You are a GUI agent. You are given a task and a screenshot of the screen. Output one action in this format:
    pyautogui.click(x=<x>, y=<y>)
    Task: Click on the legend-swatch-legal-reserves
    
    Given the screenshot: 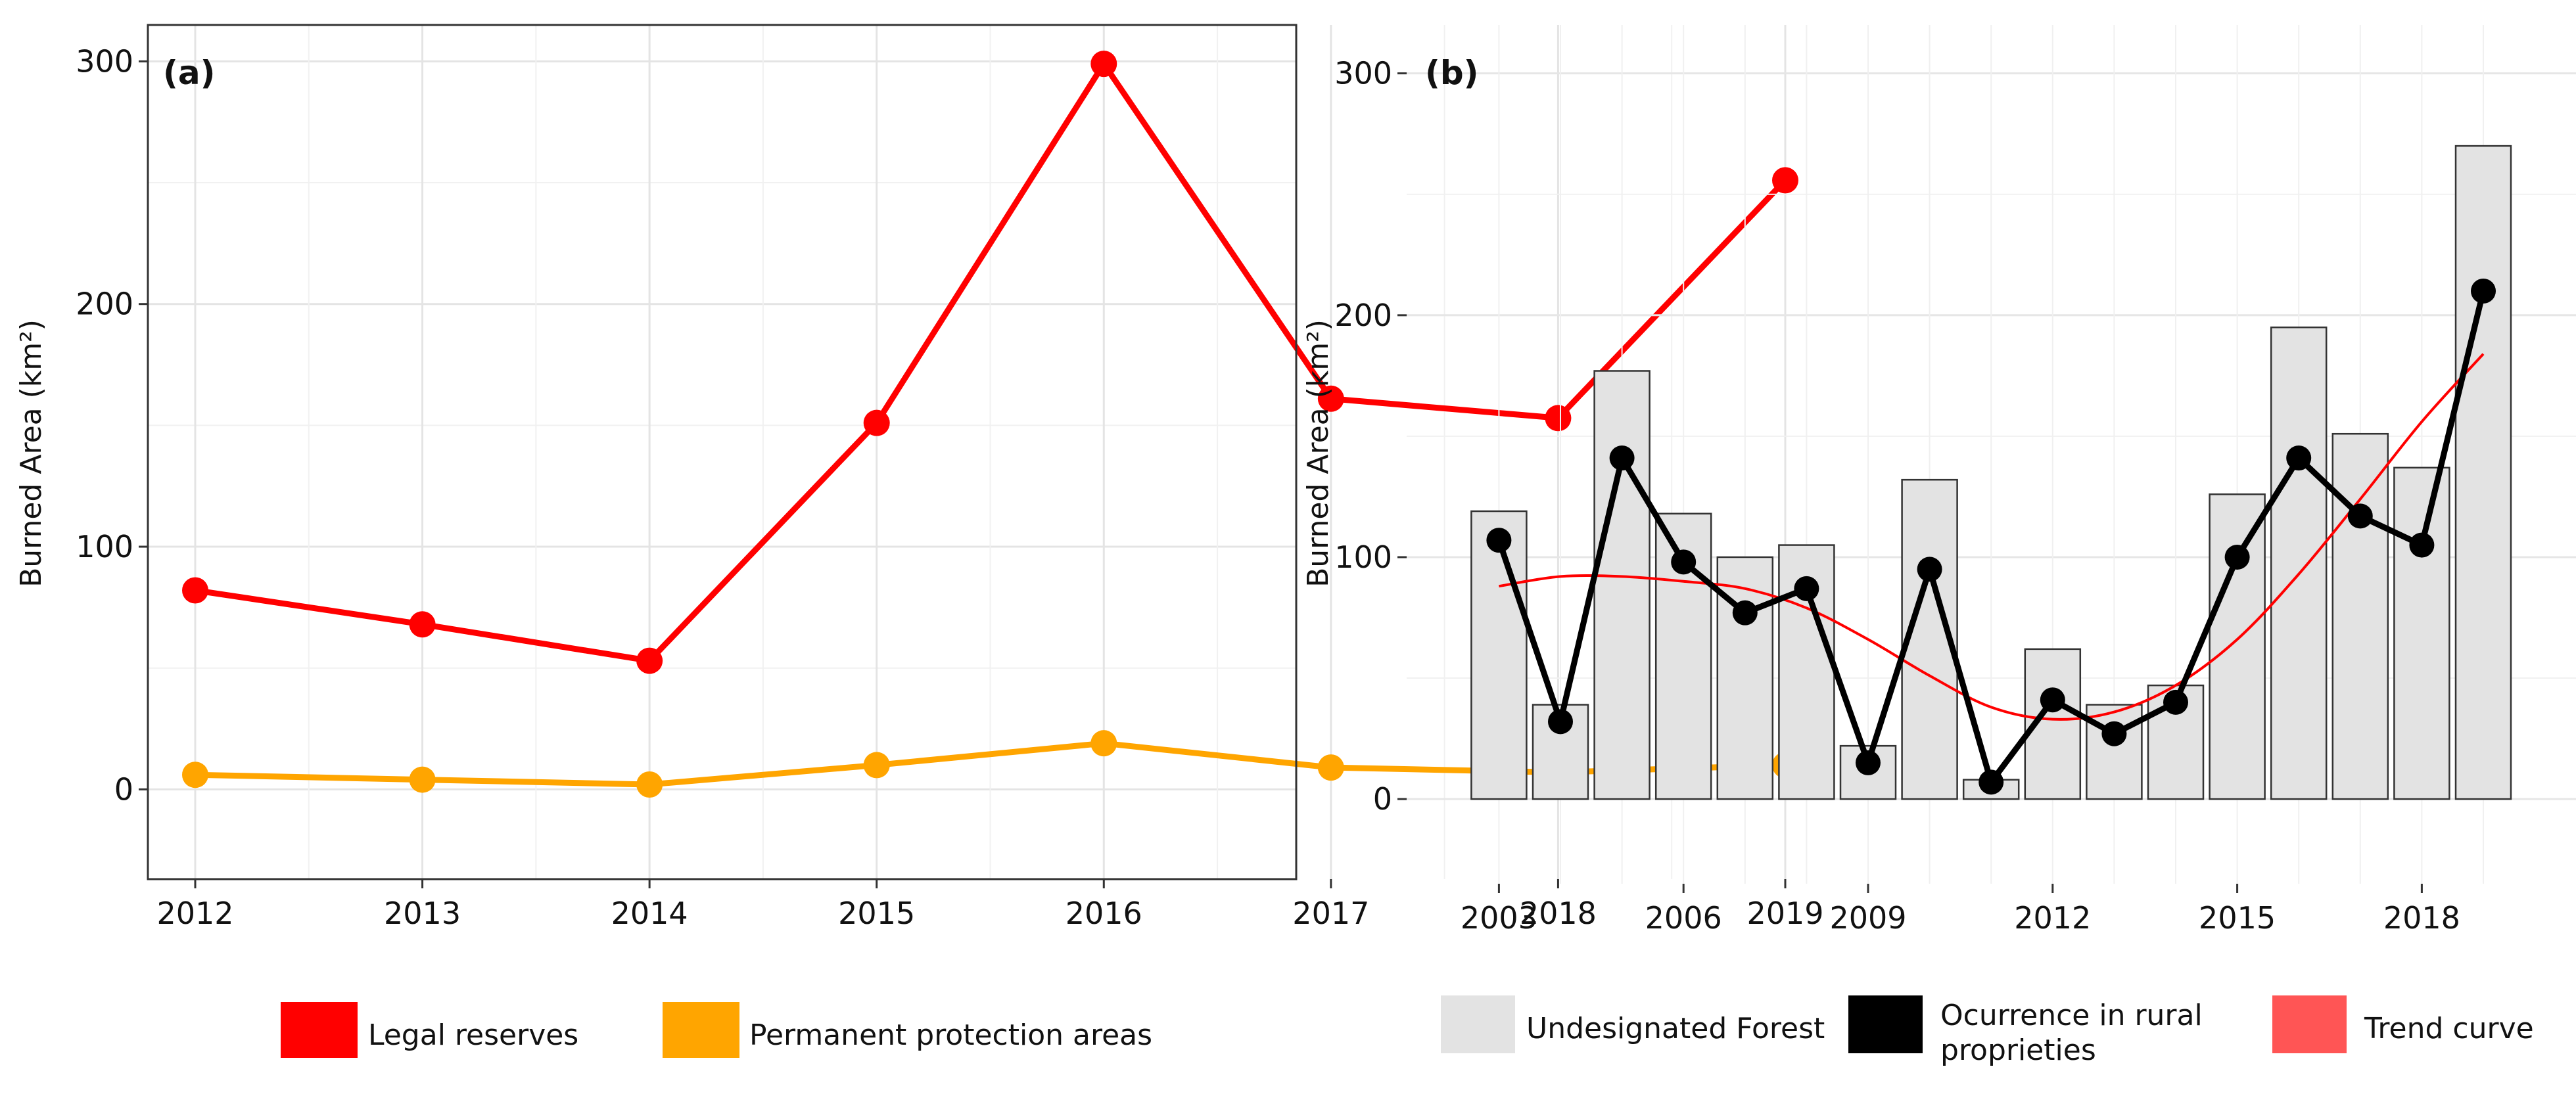 What is the action you would take?
    pyautogui.click(x=319, y=1030)
    